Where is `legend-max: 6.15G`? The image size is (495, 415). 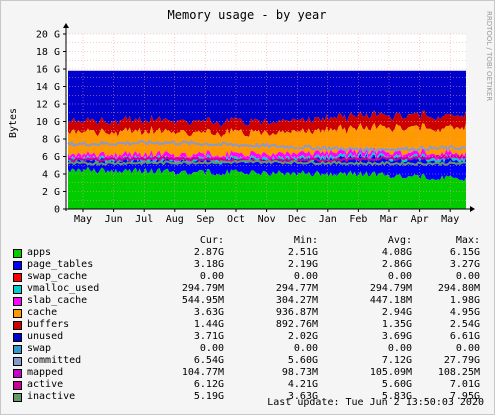 legend-max: 6.15G is located at coordinates (464, 252).